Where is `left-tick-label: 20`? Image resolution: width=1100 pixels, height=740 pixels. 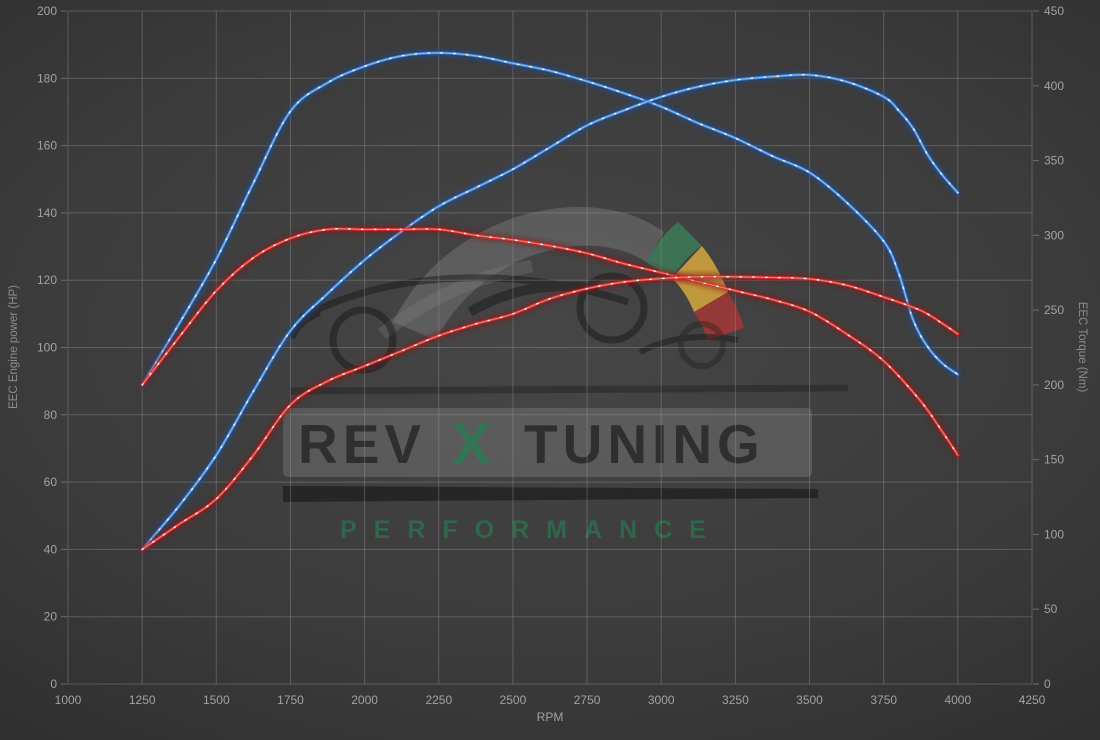 left-tick-label: 20 is located at coordinates (51, 617).